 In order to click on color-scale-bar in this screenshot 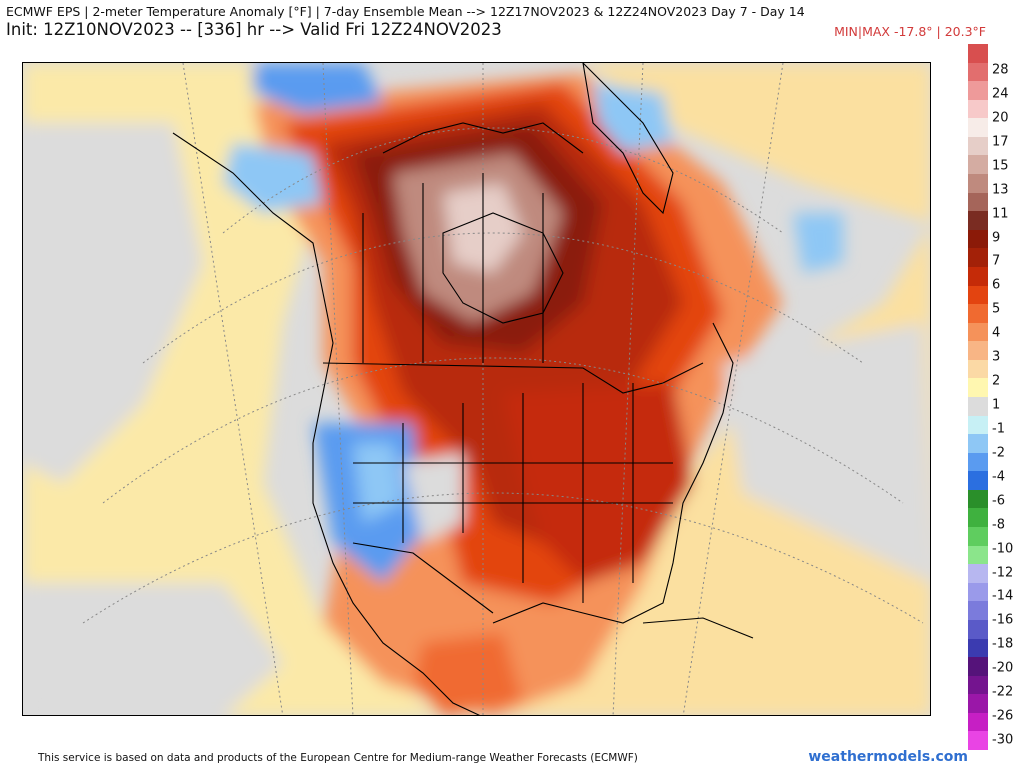, I will do `click(978, 397)`.